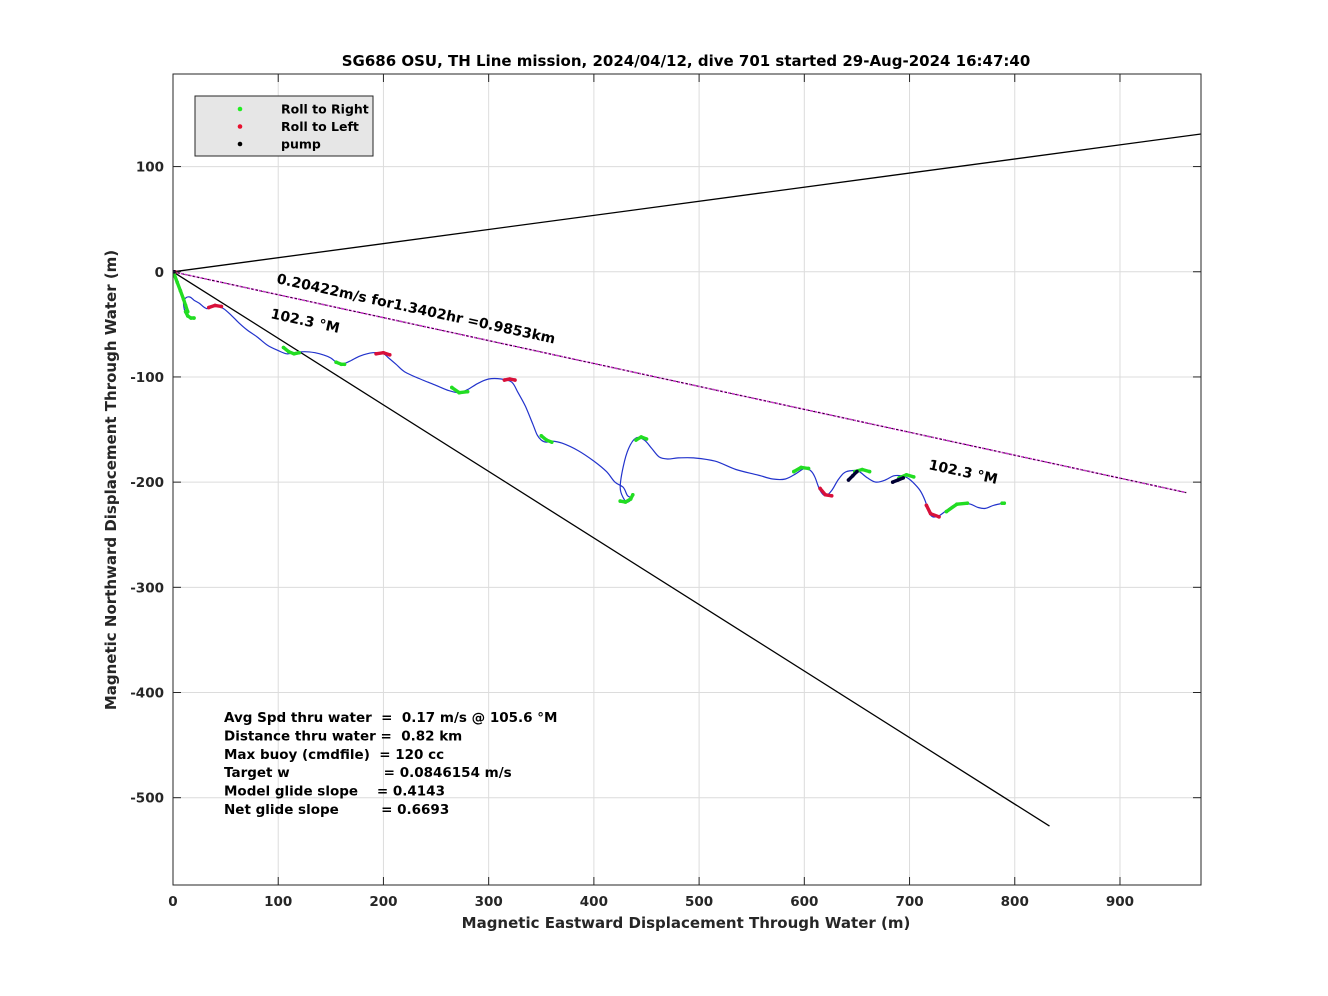 Image resolution: width=1328 pixels, height=996 pixels. What do you see at coordinates (305, 321) in the screenshot?
I see `heading-start-annotation: 102.3 °M` at bounding box center [305, 321].